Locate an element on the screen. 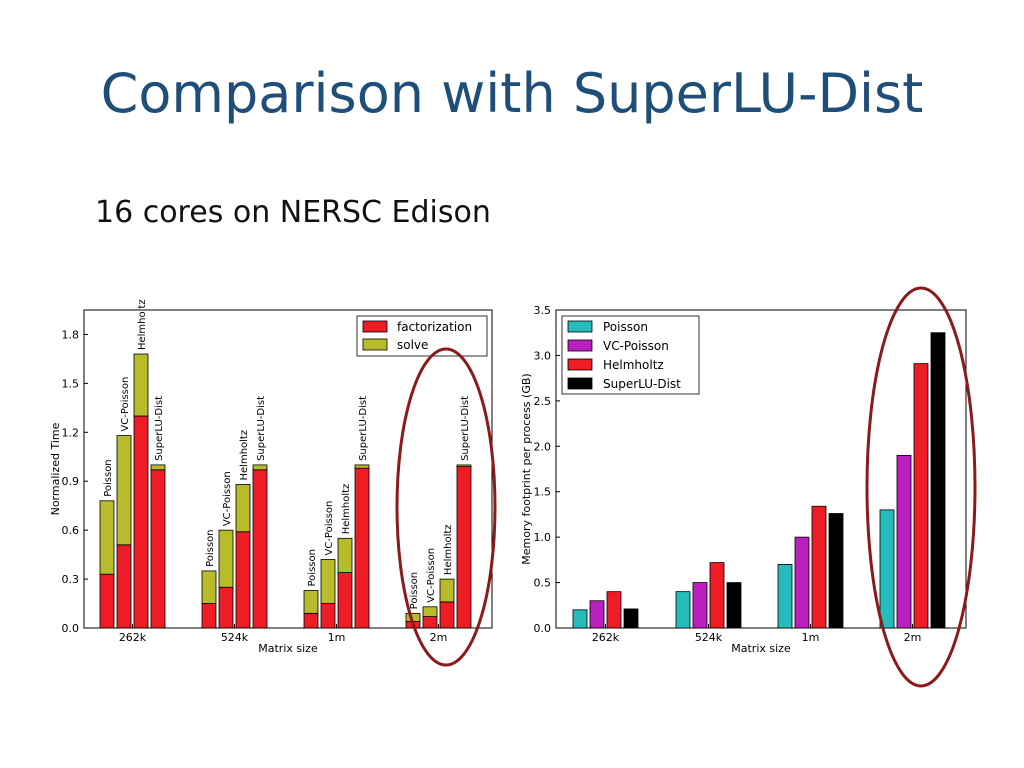  y-axis-label: Normalized Time is located at coordinates (55, 468).